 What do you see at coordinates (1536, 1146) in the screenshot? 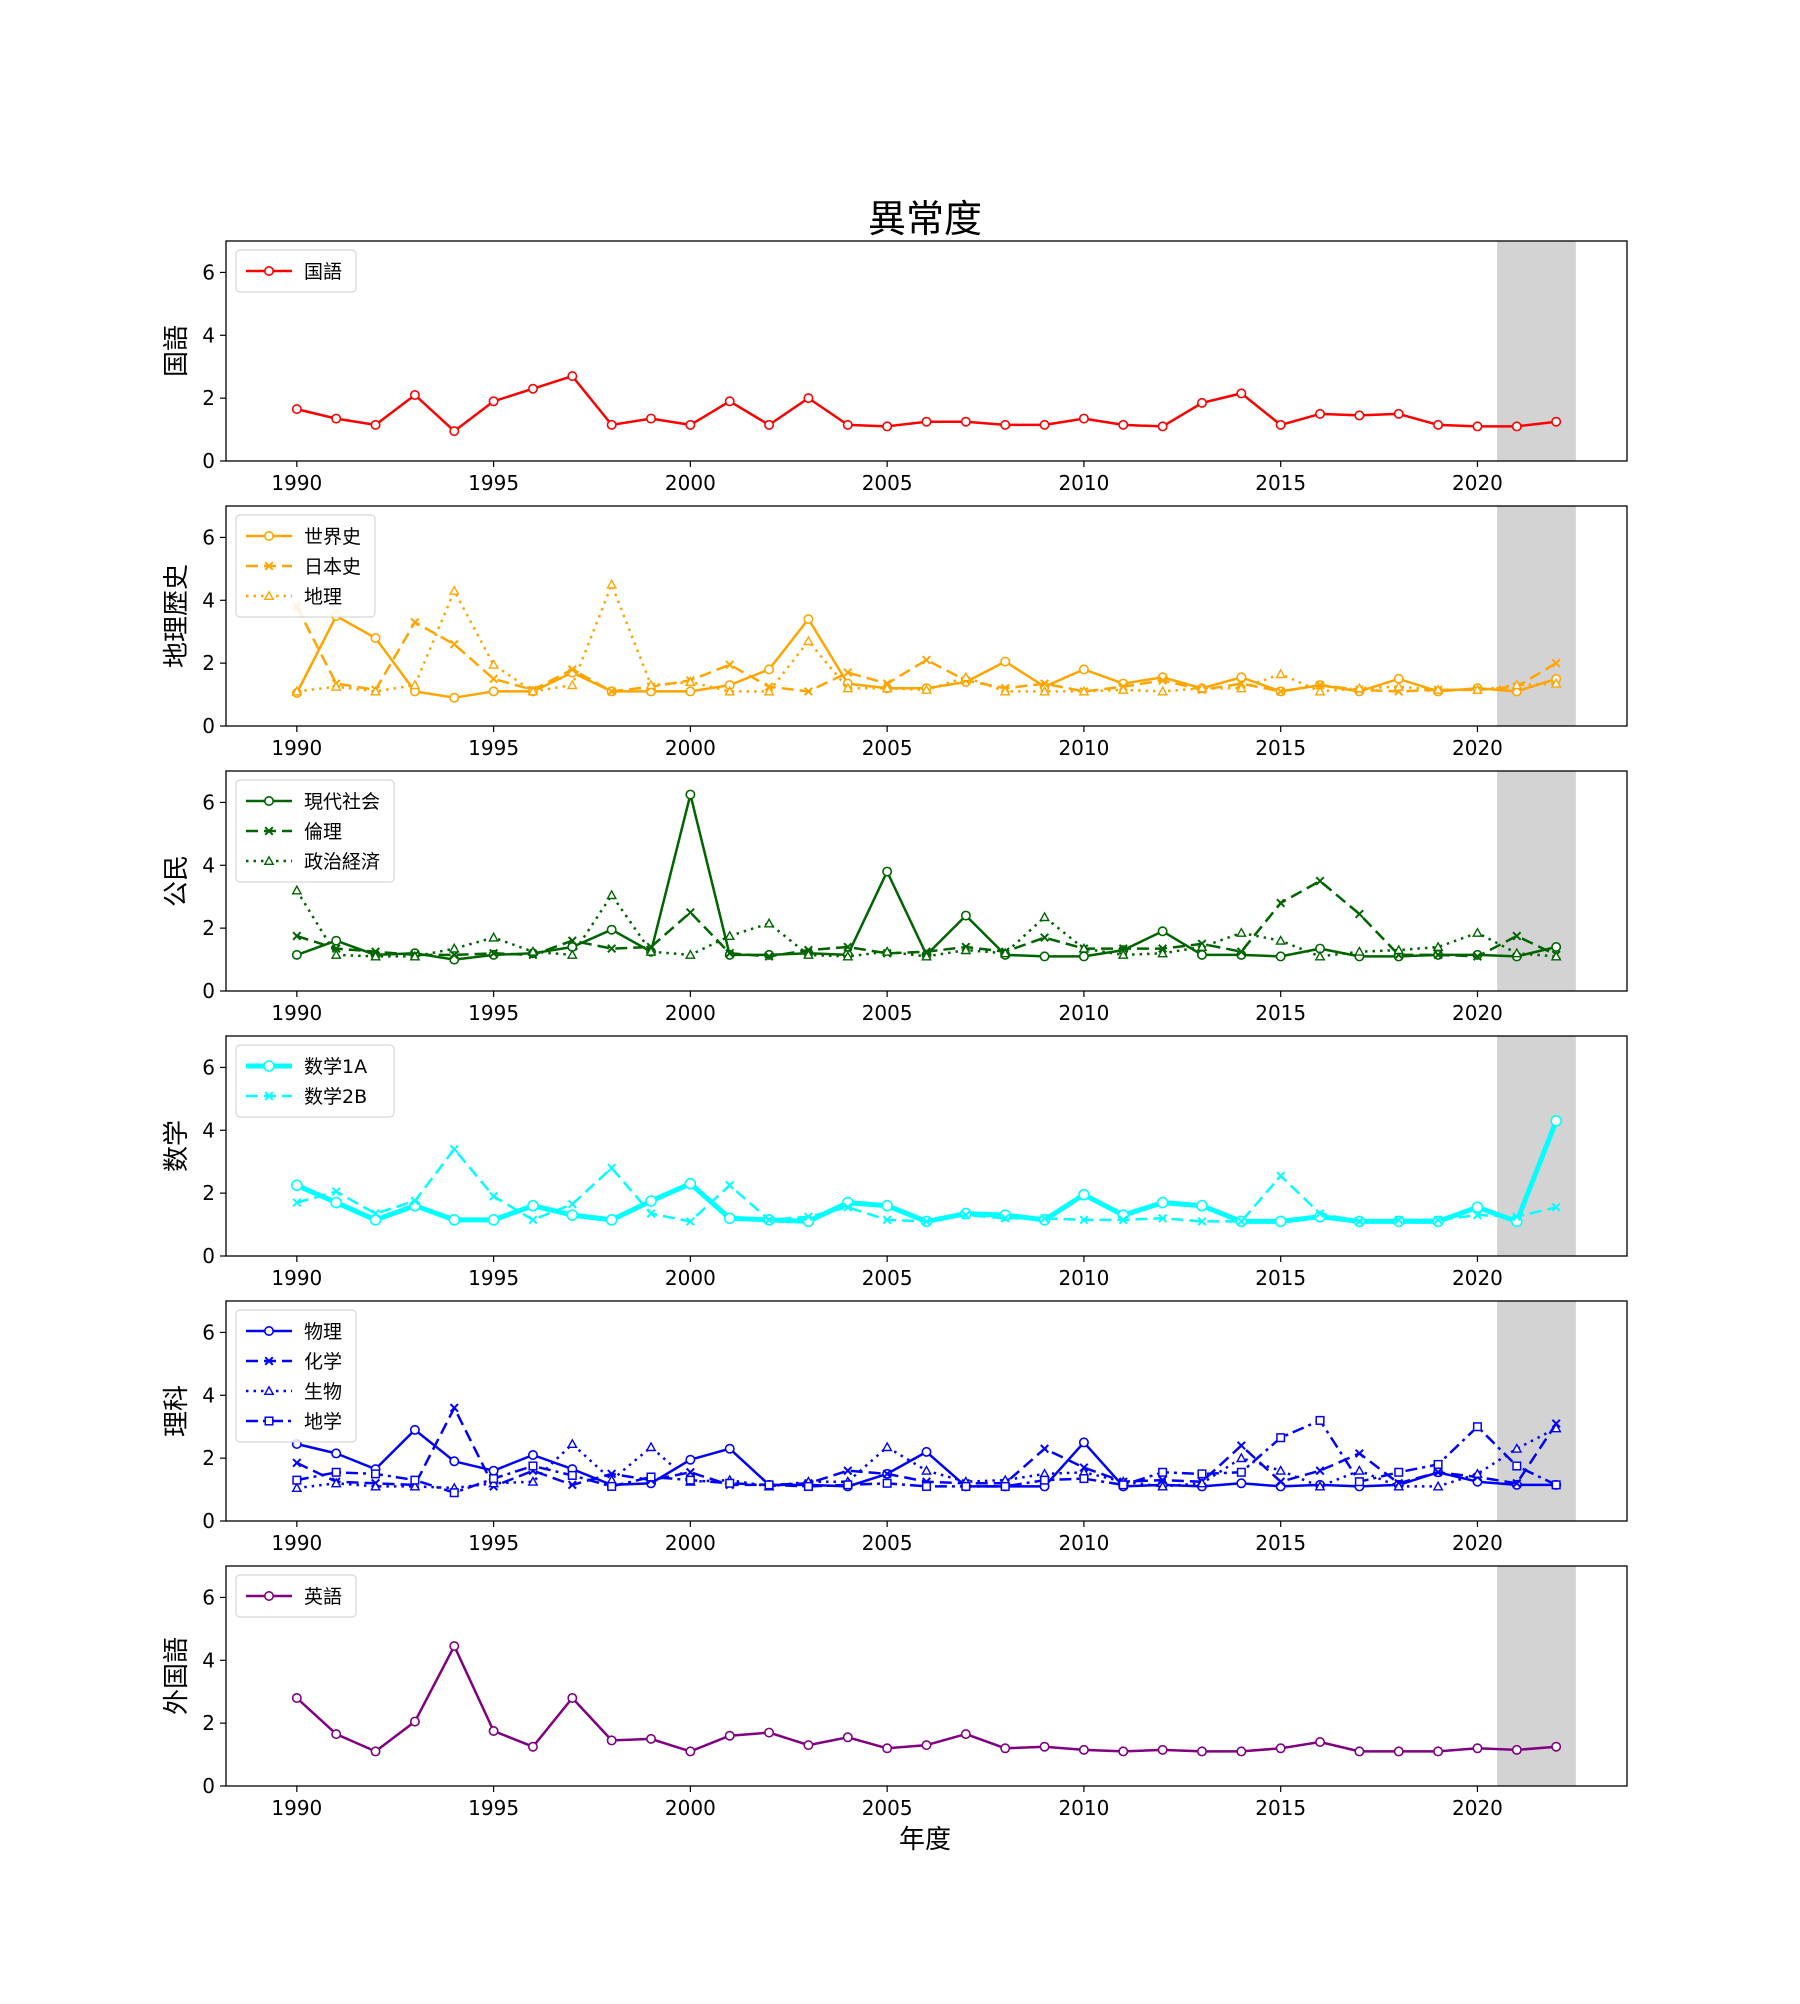
I see `shaded-region` at bounding box center [1536, 1146].